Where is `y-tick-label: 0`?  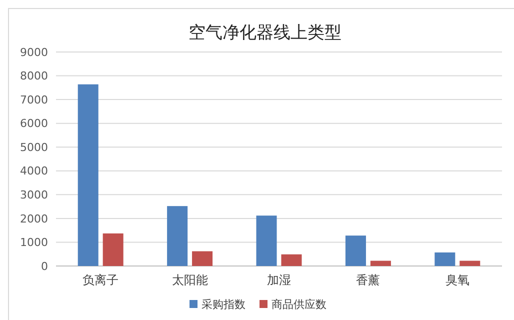 y-tick-label: 0 is located at coordinates (44, 266).